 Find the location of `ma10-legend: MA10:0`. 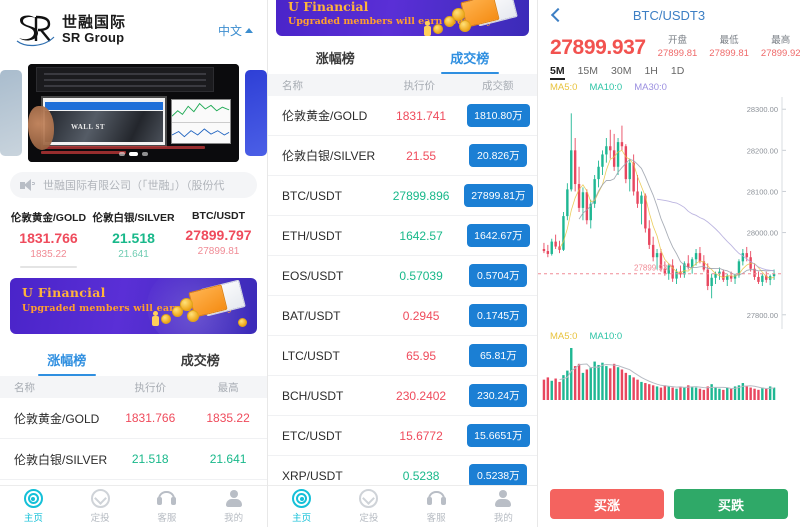

ma10-legend: MA10:0 is located at coordinates (606, 87).